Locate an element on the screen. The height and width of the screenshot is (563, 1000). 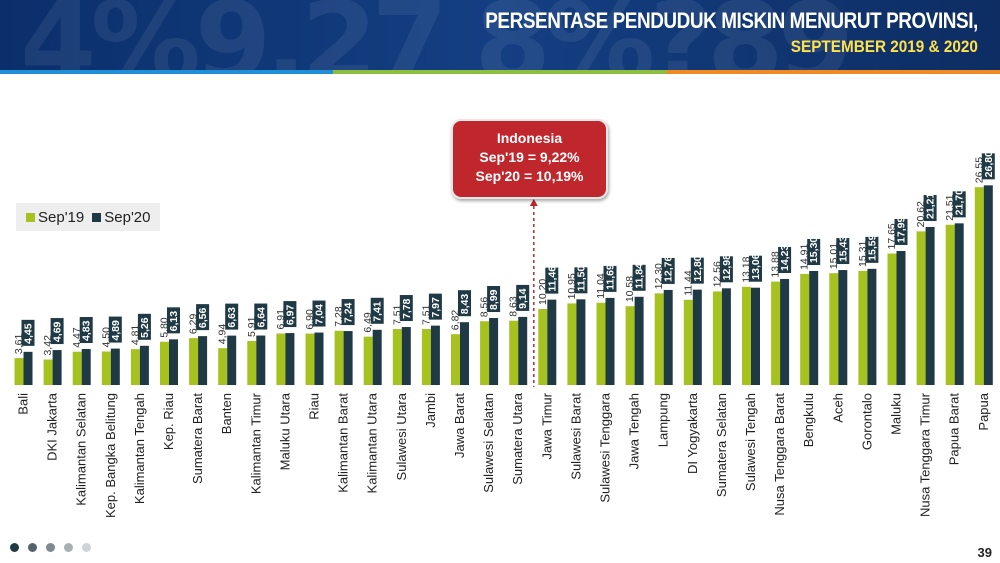
data-label-sep20: 6,64 is located at coordinates (261, 317).